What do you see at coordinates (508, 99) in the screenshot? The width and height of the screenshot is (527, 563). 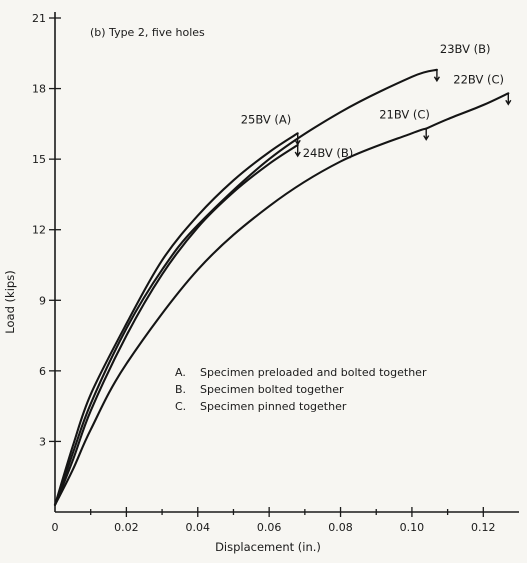 I see `failure-arrow-22bv-c` at bounding box center [508, 99].